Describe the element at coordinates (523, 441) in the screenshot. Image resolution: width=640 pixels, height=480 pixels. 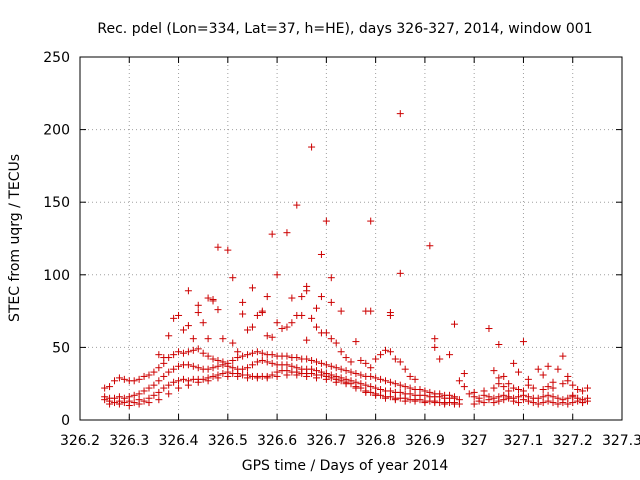
I see `x-tick-label: 327.1` at that location.